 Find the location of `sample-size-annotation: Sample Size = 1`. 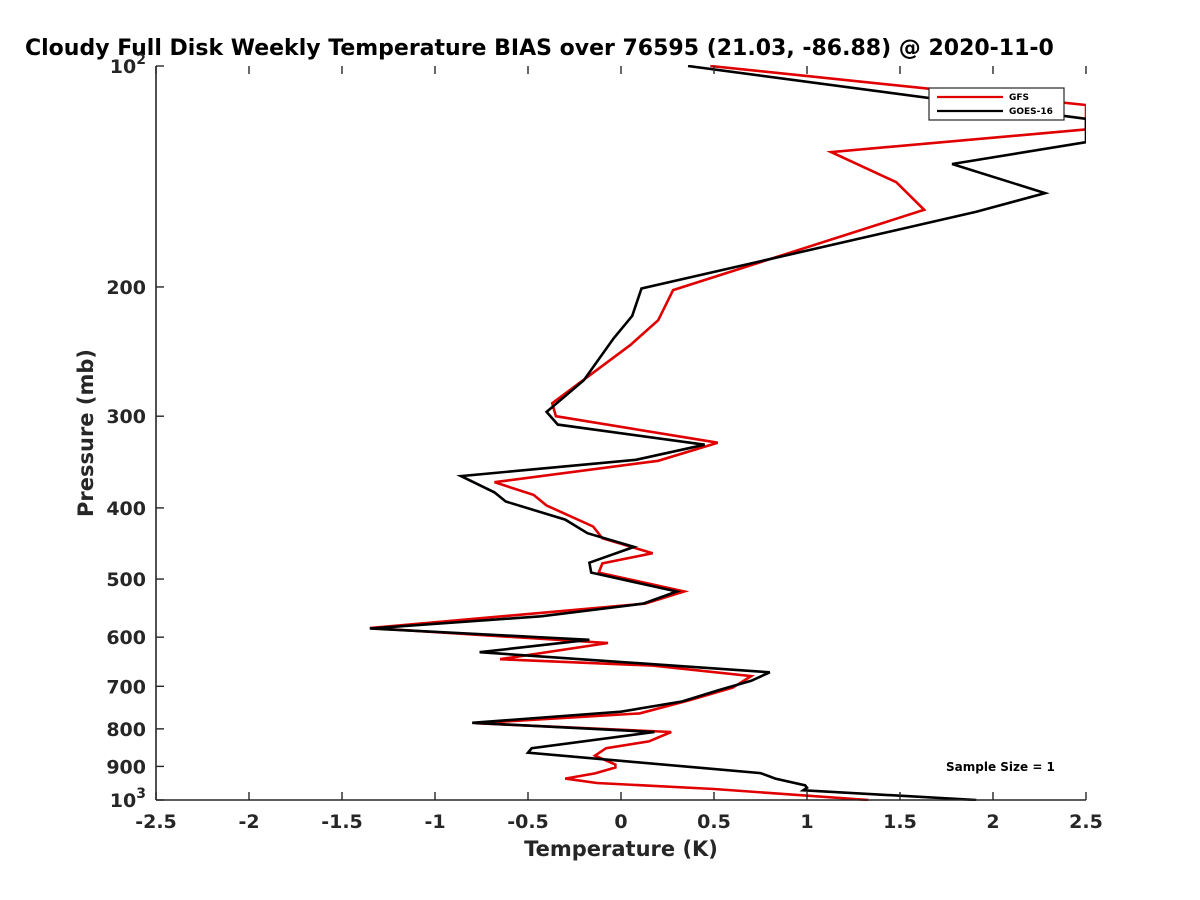

sample-size-annotation: Sample Size = 1 is located at coordinates (1000, 767).